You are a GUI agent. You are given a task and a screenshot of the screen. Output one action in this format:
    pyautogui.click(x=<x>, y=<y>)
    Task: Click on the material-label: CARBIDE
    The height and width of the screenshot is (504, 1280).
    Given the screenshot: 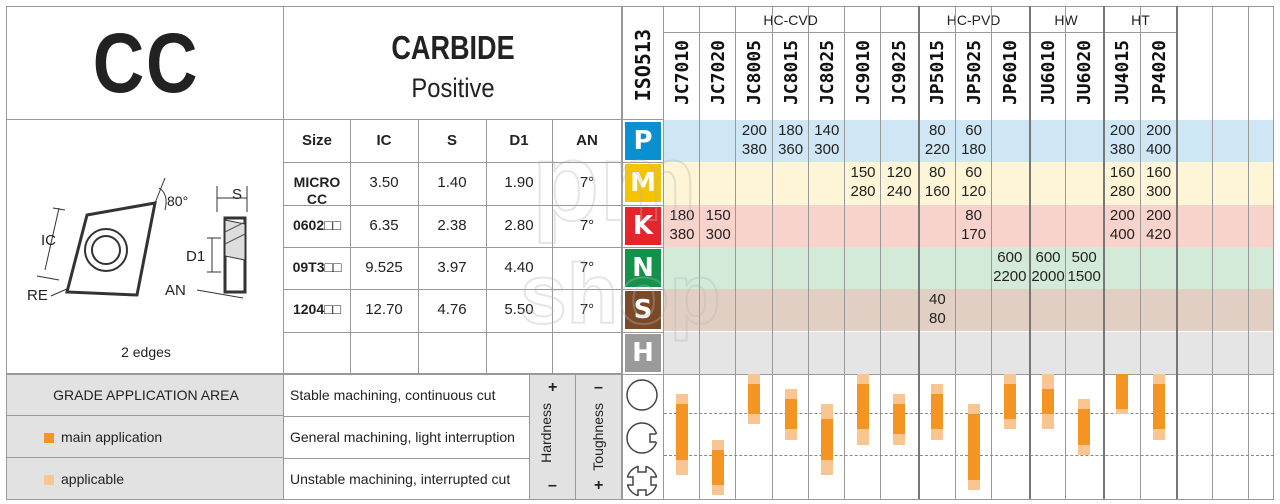 What is the action you would take?
    pyautogui.click(x=453, y=47)
    